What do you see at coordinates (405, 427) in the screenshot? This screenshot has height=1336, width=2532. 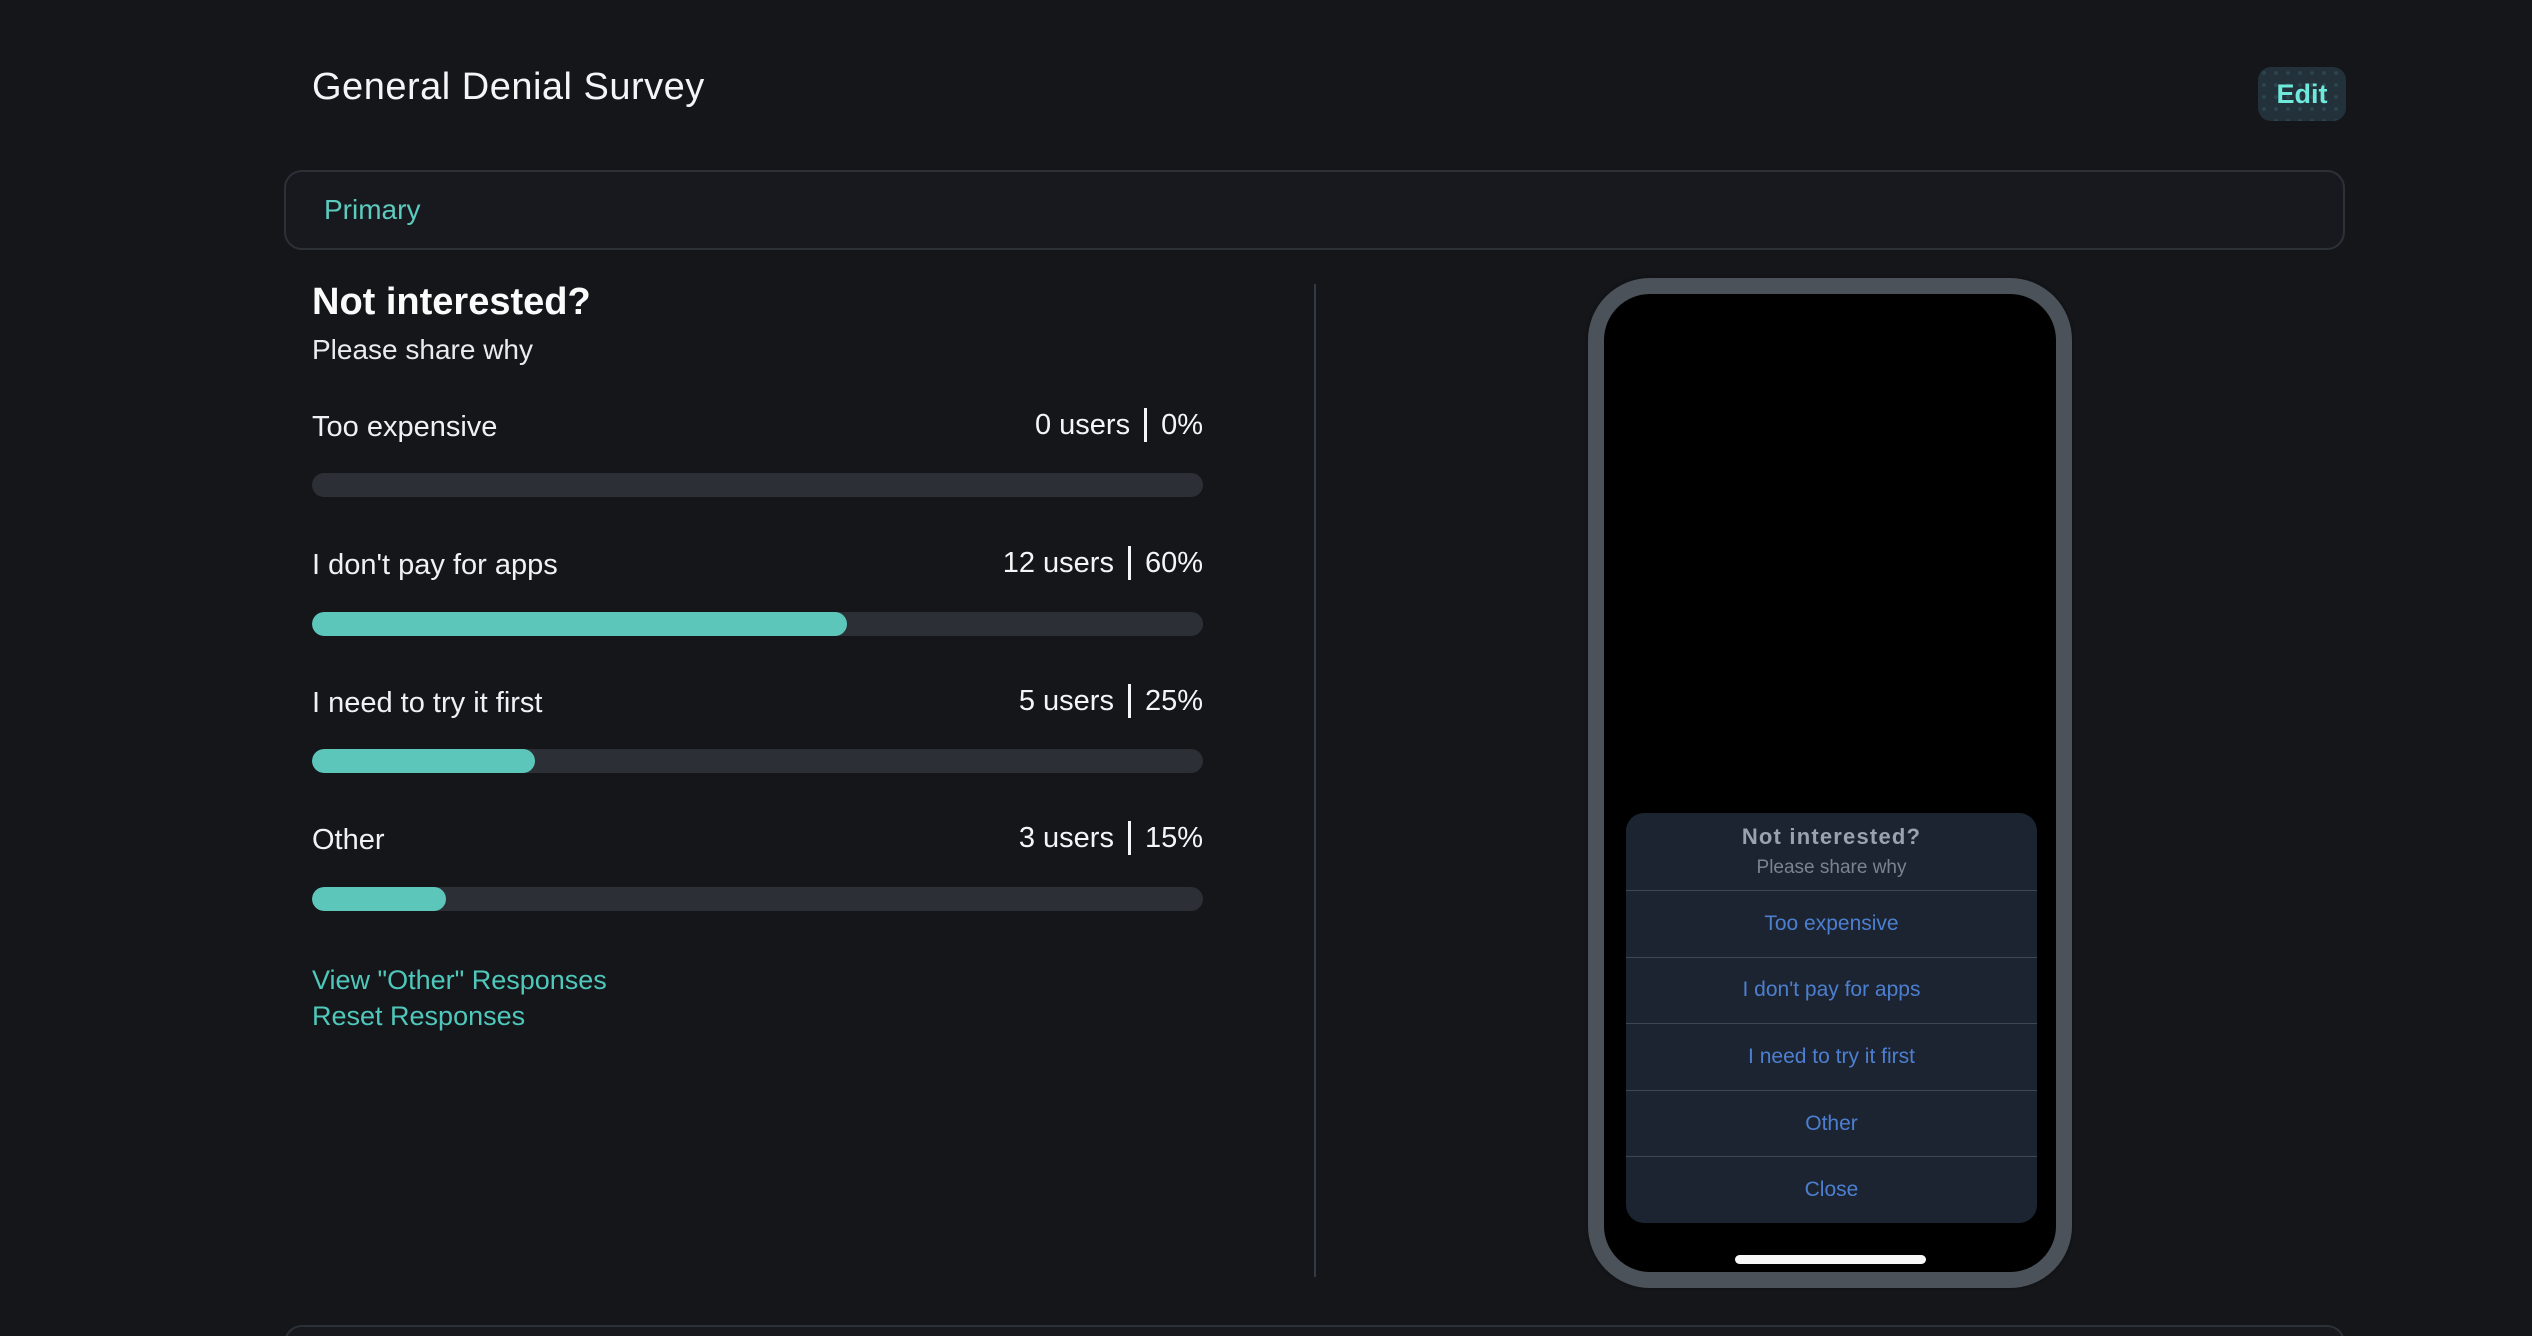 I see `option-label: Too expensive` at bounding box center [405, 427].